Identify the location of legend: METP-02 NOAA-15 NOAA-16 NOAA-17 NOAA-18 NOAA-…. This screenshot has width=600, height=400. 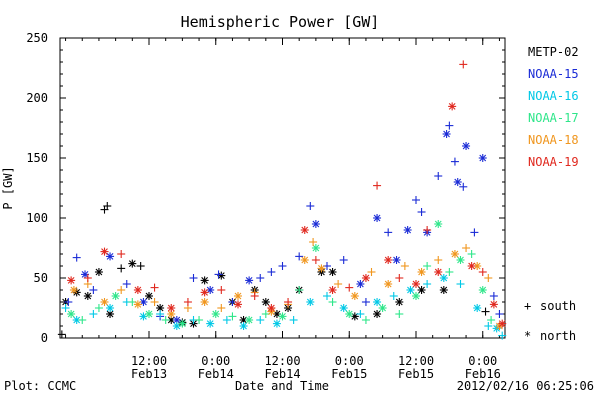
(553, 107).